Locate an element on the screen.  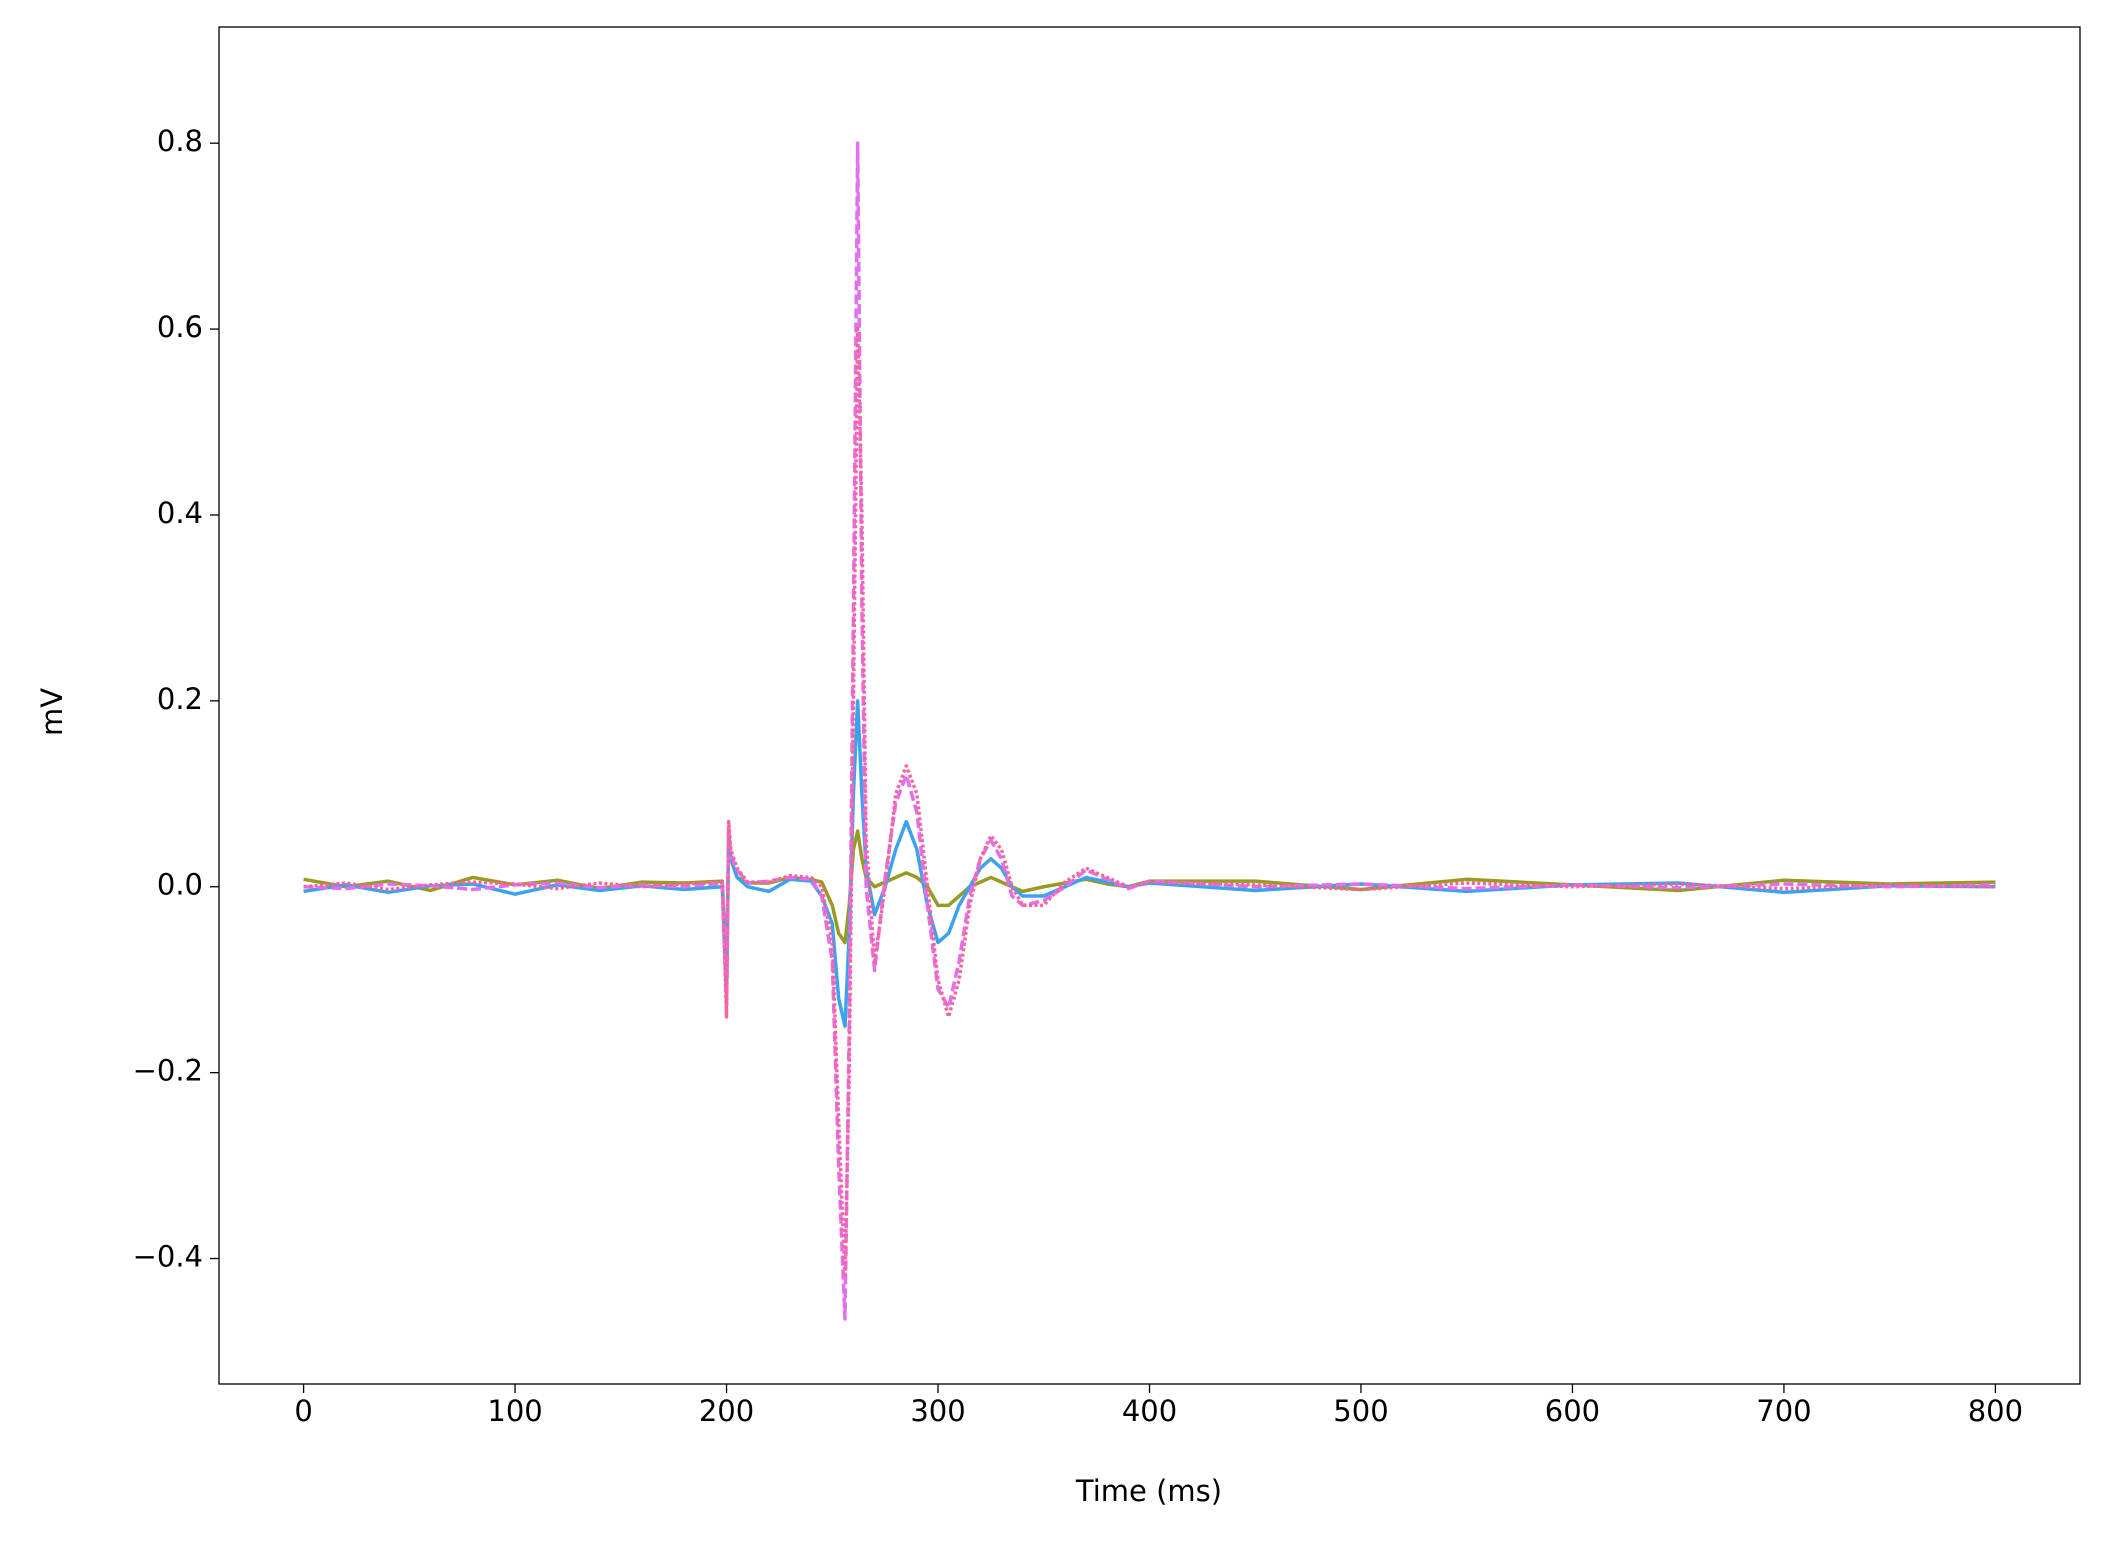
x-tick-label: 500 is located at coordinates (1360, 1411).